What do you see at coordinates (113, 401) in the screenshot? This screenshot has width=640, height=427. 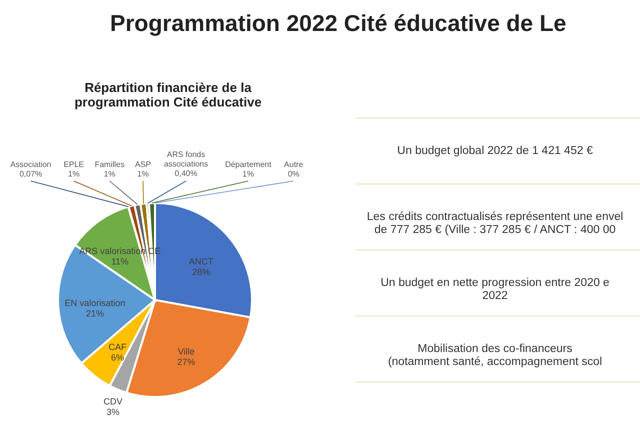 I see `slice-label: CDV` at bounding box center [113, 401].